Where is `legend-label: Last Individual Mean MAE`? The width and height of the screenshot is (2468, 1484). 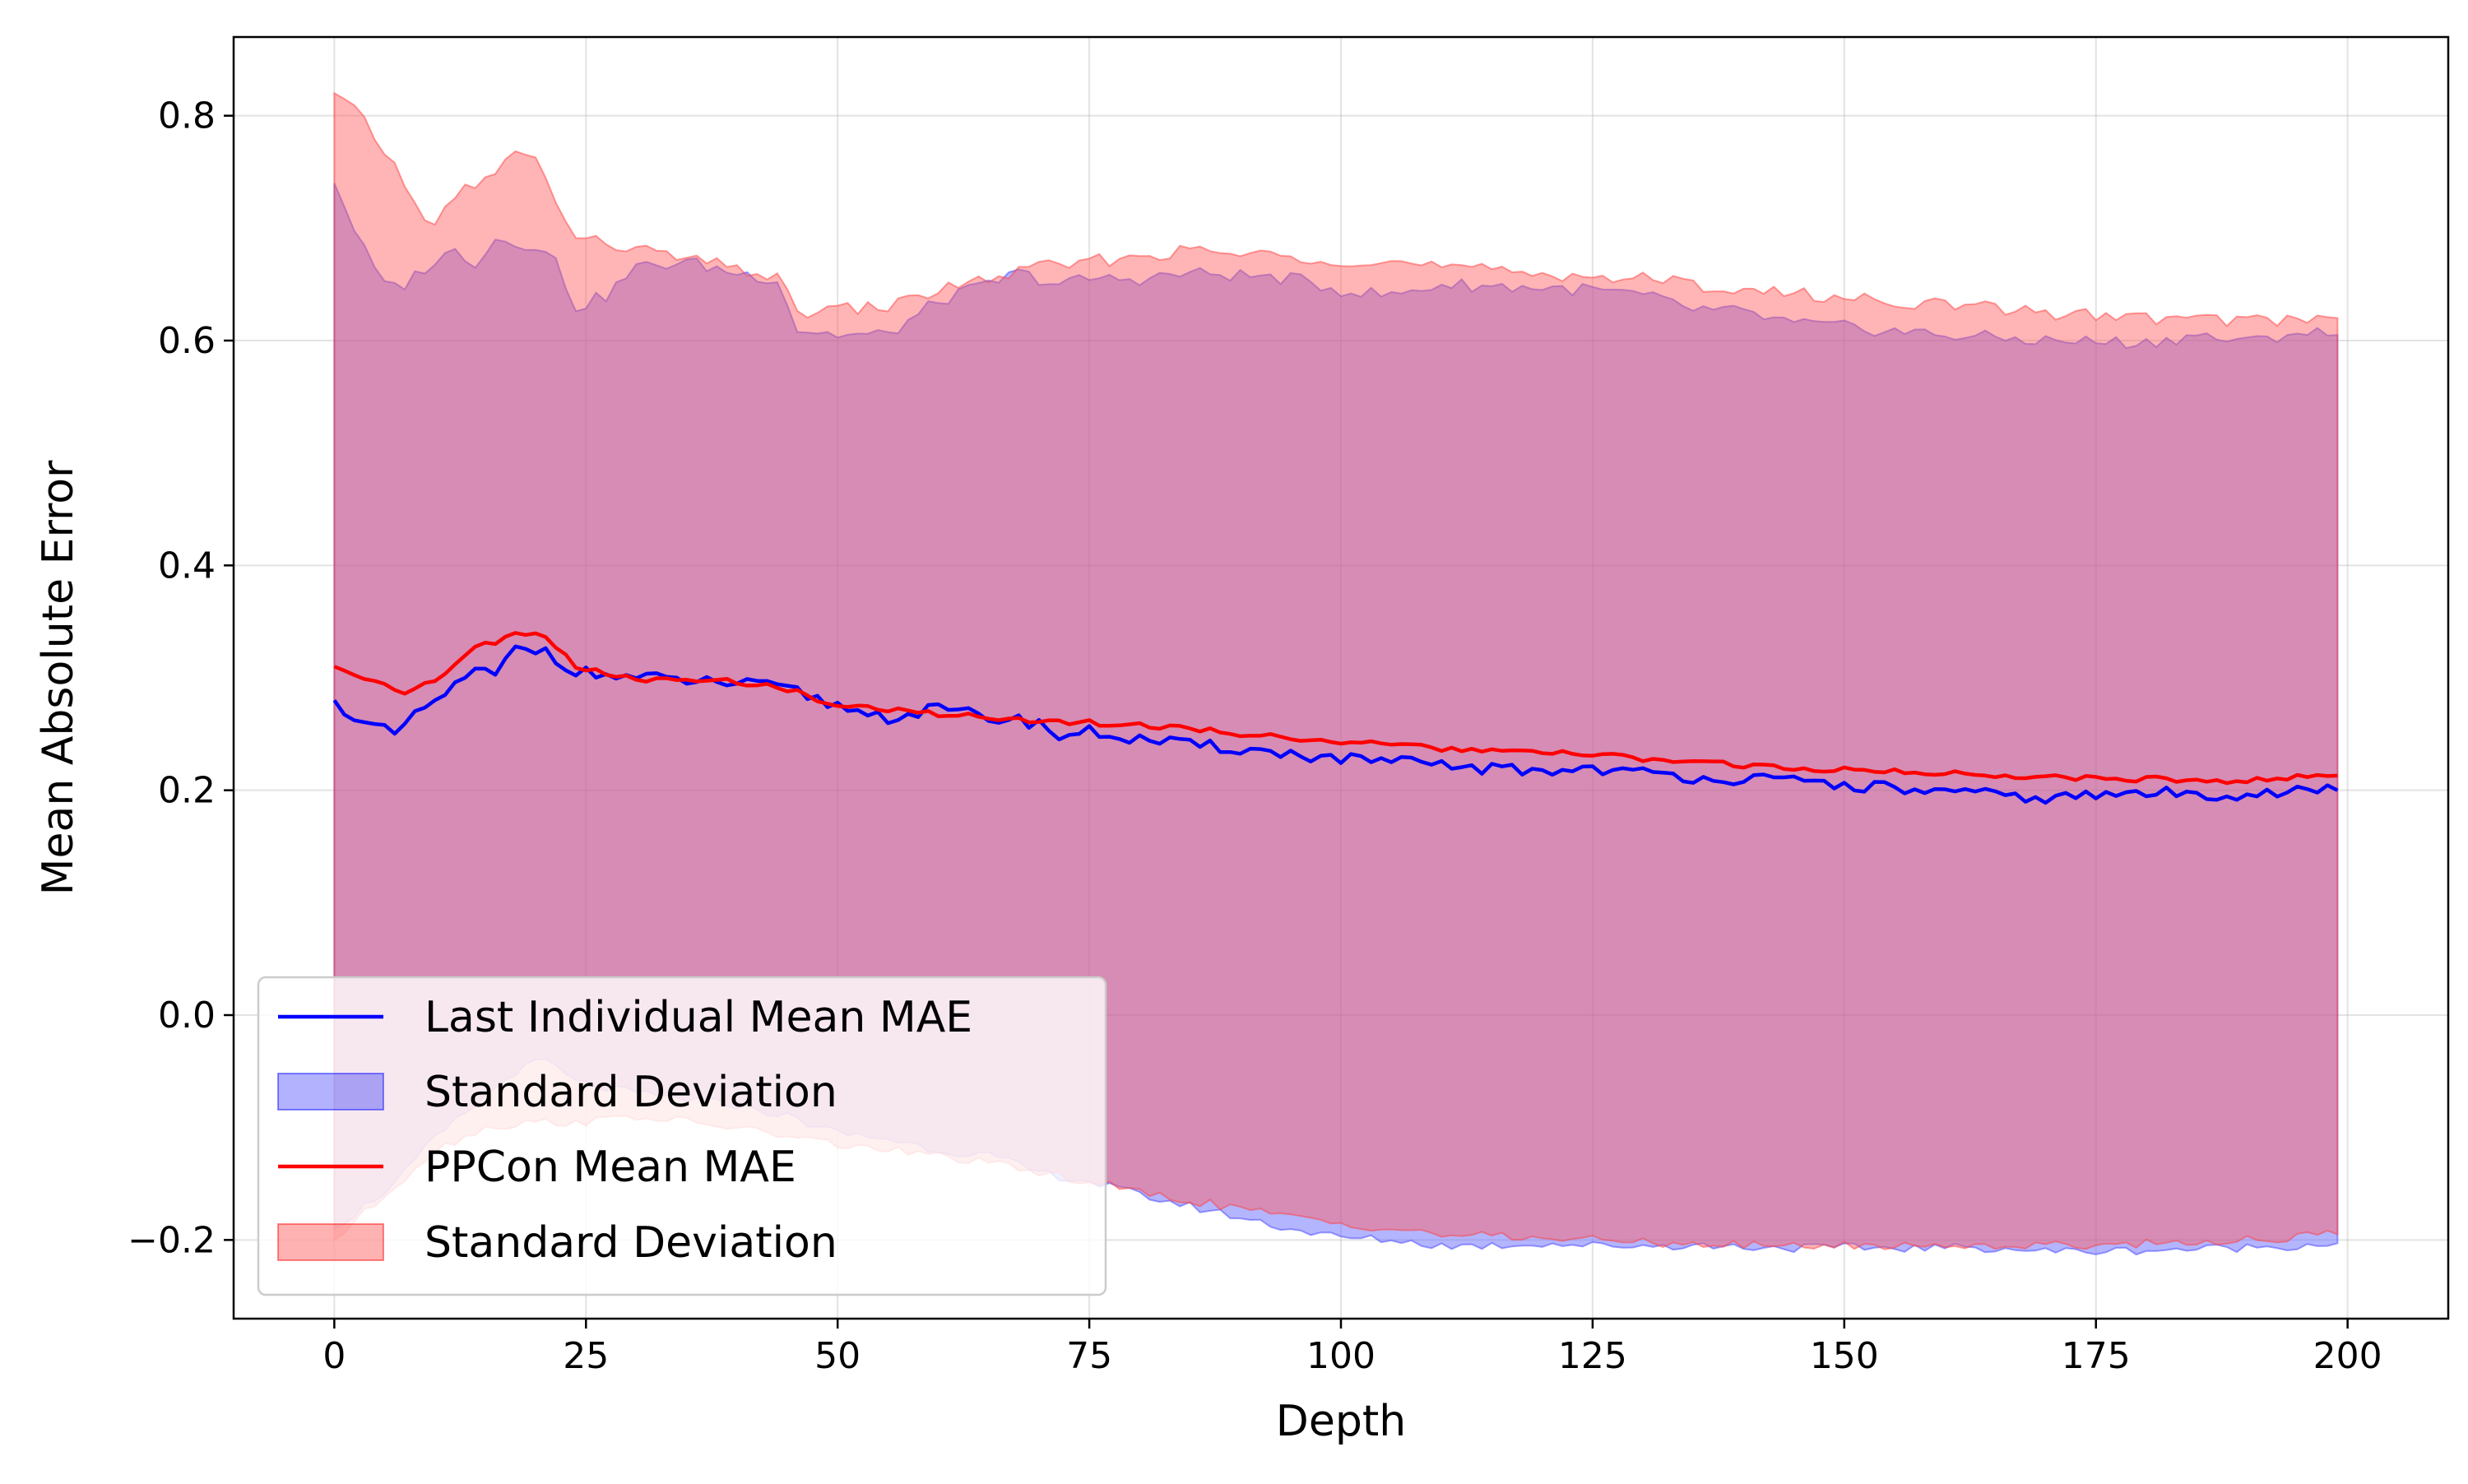
legend-label: Last Individual Mean MAE is located at coordinates (698, 1018).